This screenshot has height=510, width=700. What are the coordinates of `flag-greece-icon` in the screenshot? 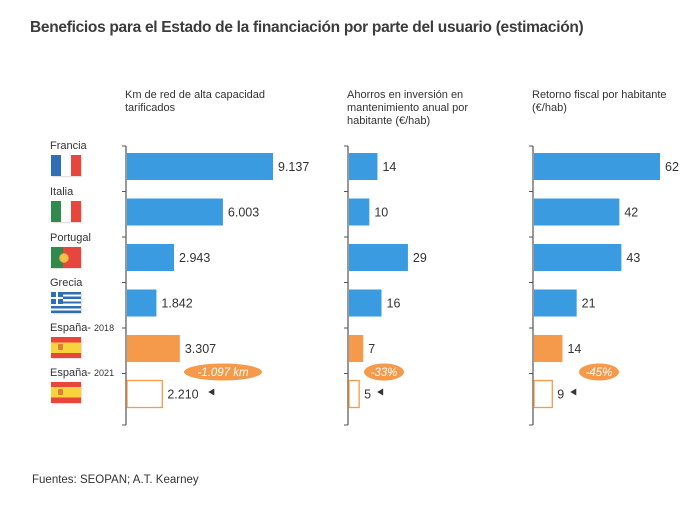 It's located at (66, 302).